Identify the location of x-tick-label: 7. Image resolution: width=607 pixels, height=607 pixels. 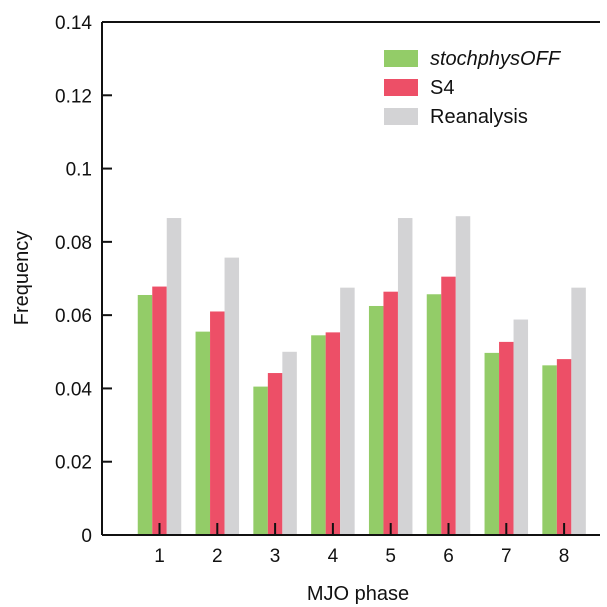
(506, 556).